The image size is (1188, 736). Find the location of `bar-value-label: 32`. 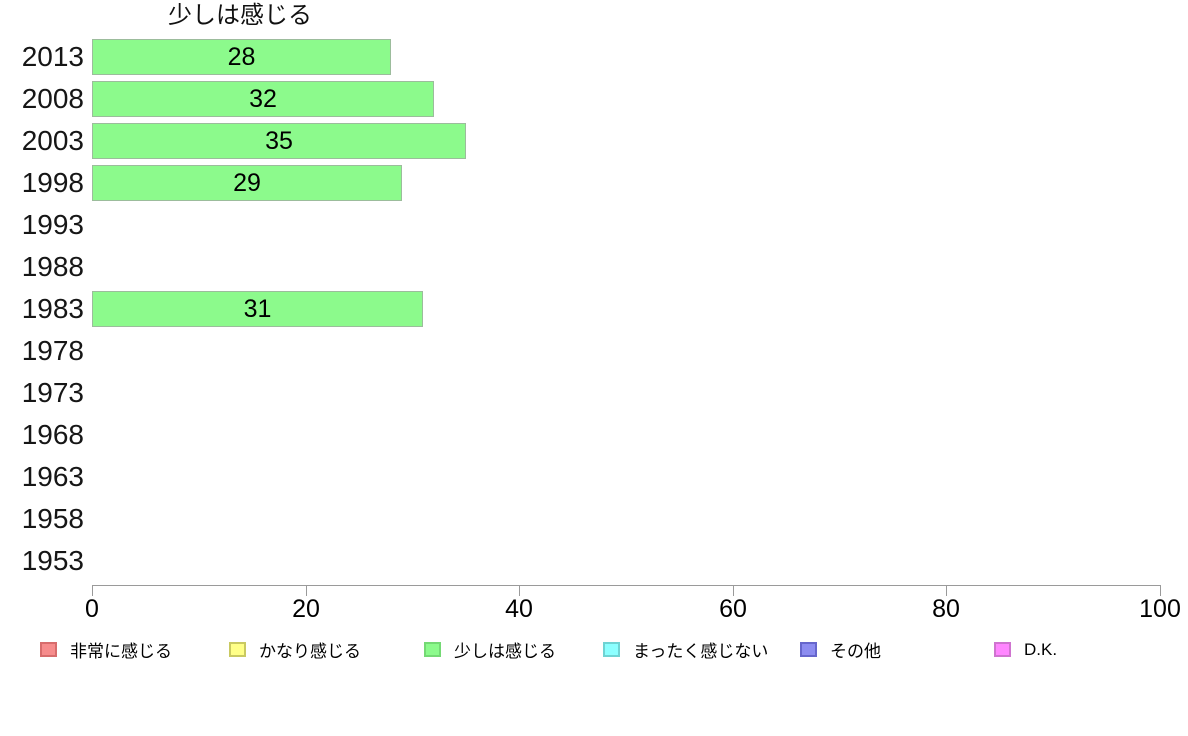

bar-value-label: 32 is located at coordinates (263, 98).